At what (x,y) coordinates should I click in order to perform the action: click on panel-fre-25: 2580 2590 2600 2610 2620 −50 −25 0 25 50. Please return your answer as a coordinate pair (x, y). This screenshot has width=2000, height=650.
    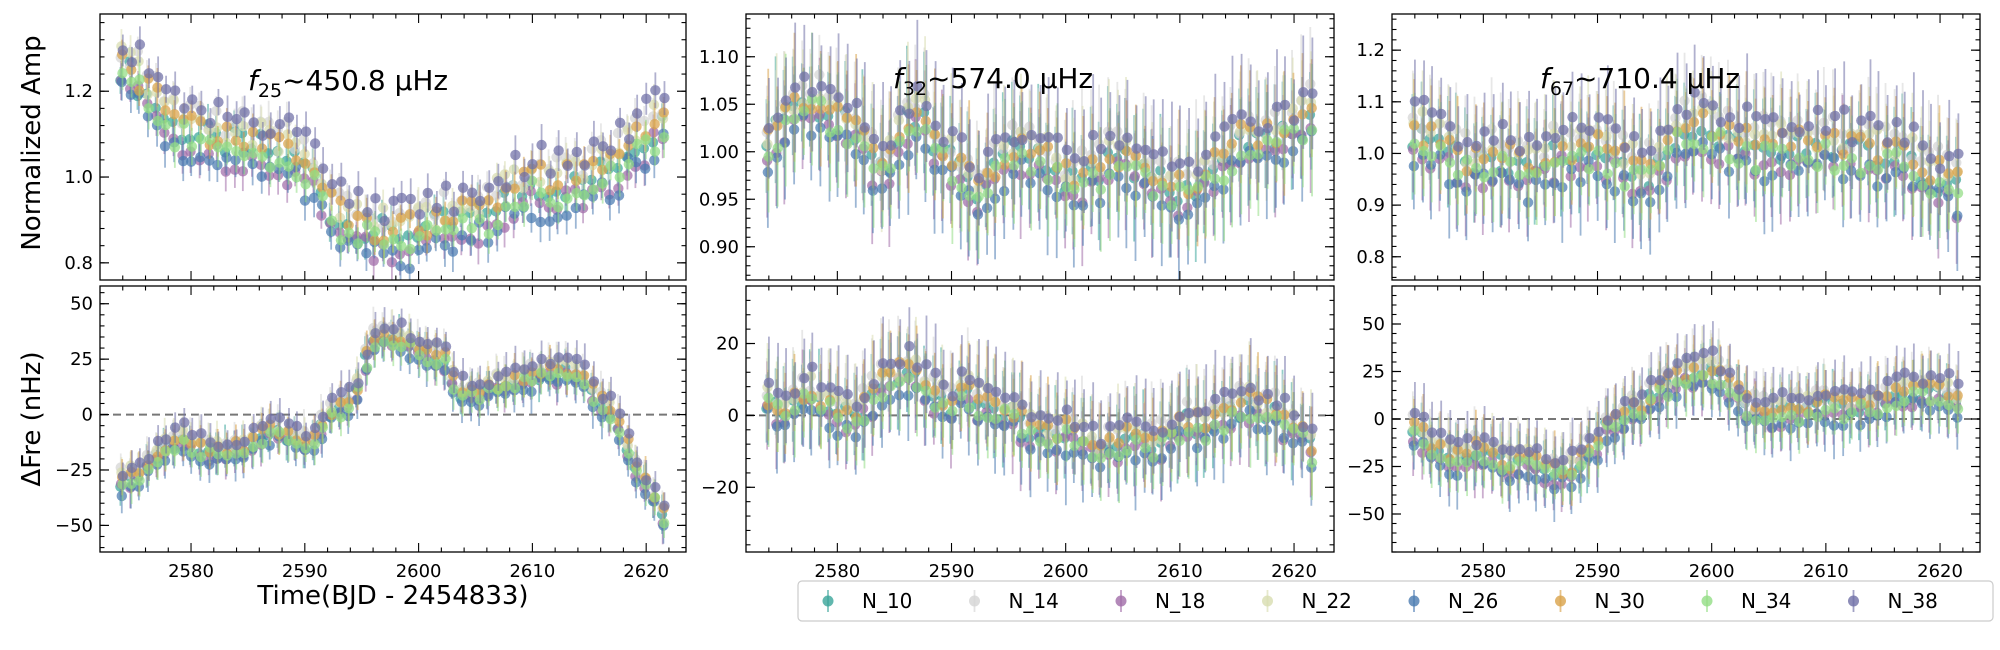
    Looking at the image, I should click on (371, 433).